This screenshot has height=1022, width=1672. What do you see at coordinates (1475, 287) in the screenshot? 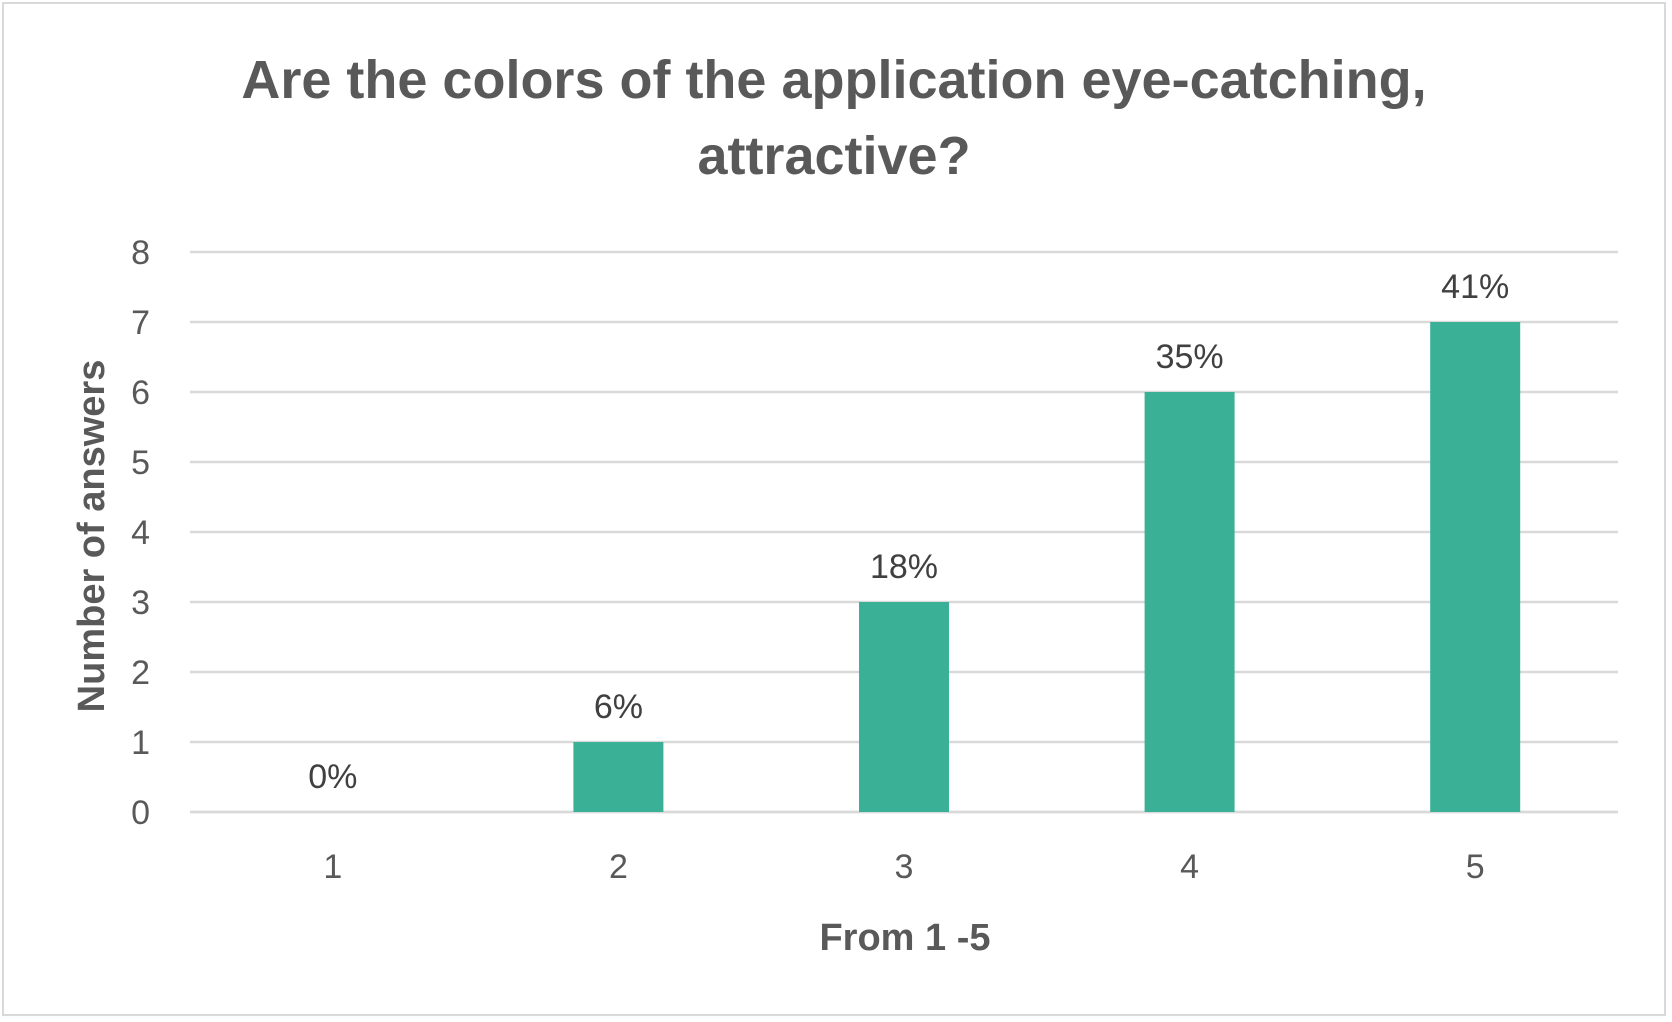
I see `data-label: 41%` at bounding box center [1475, 287].